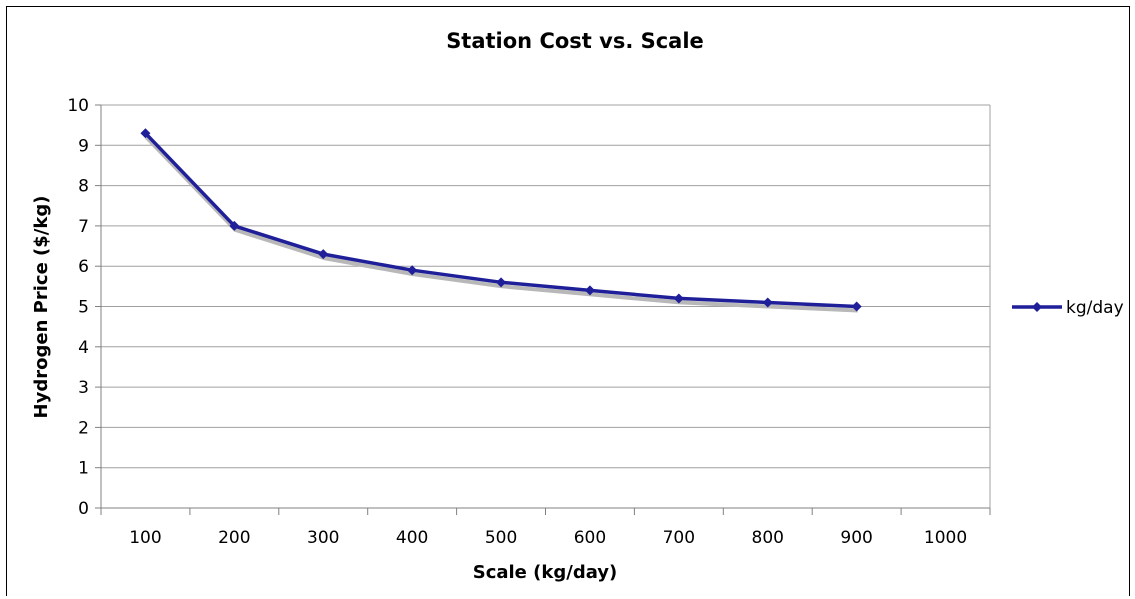  What do you see at coordinates (545, 572) in the screenshot?
I see `x-axis-label: Scale (kg/day)` at bounding box center [545, 572].